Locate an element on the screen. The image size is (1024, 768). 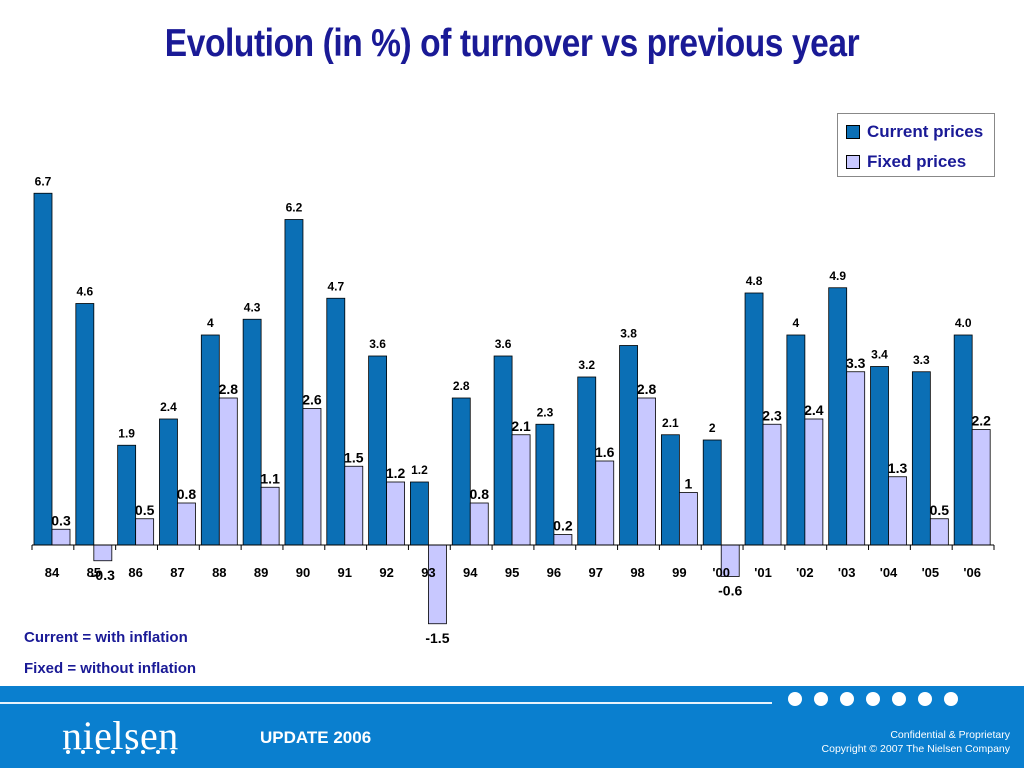
legend-item-current: Current prices is located at coordinates (914, 132).